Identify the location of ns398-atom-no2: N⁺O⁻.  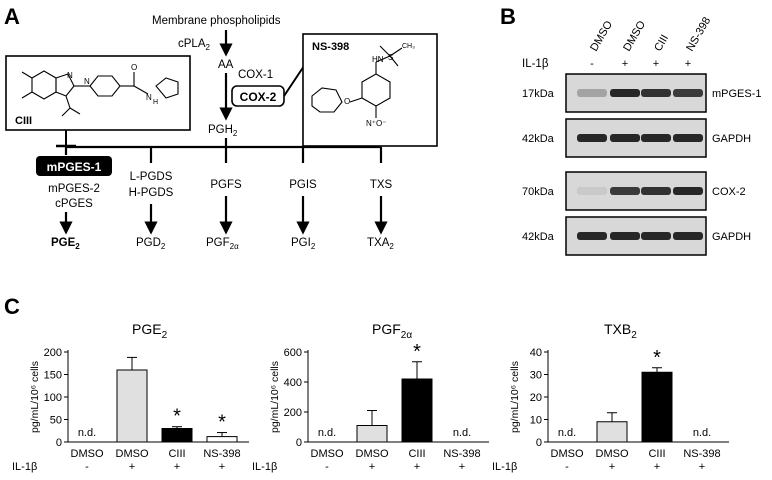
(376, 123).